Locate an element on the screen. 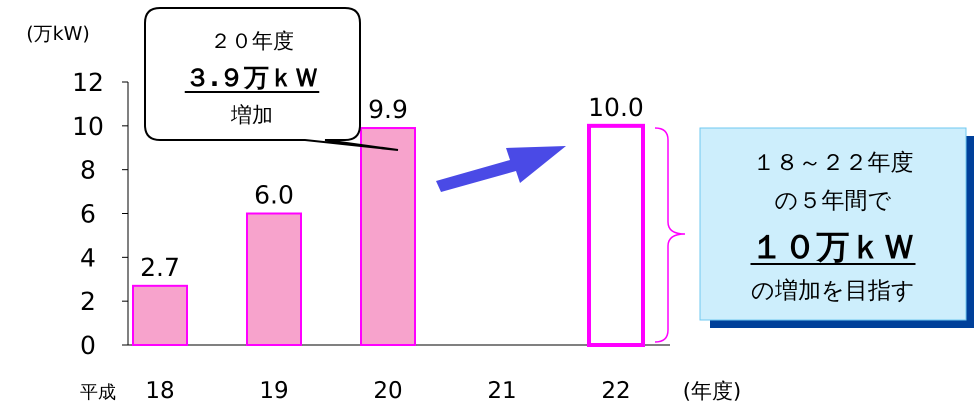 Image resolution: width=974 pixels, height=408 pixels. x-tick-label: 18 is located at coordinates (160, 391).